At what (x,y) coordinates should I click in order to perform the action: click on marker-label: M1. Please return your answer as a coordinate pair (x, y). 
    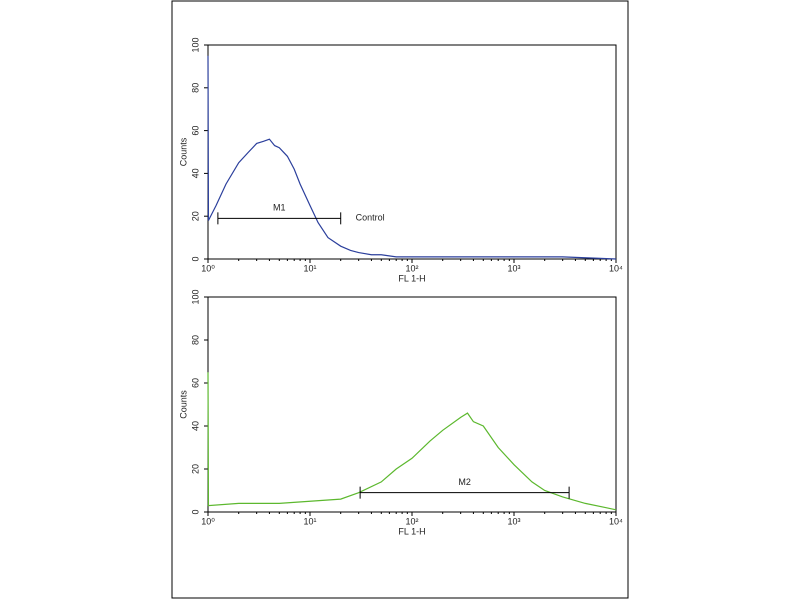
    Looking at the image, I should click on (279, 208).